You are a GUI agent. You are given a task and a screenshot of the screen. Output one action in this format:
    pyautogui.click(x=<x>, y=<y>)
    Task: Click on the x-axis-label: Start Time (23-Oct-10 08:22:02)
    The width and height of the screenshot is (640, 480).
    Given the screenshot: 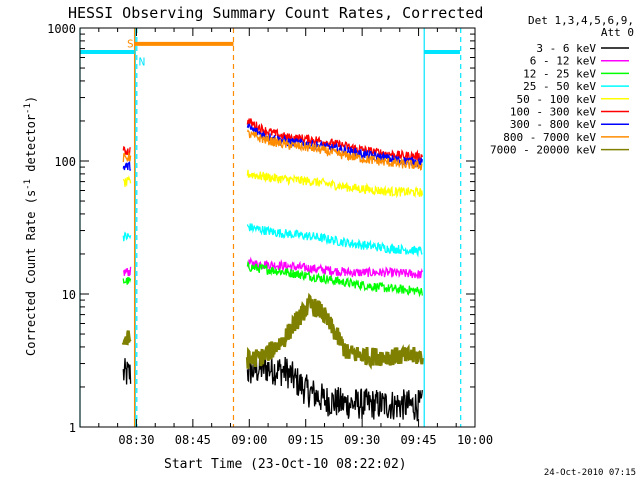 What is the action you would take?
    pyautogui.click(x=285, y=464)
    